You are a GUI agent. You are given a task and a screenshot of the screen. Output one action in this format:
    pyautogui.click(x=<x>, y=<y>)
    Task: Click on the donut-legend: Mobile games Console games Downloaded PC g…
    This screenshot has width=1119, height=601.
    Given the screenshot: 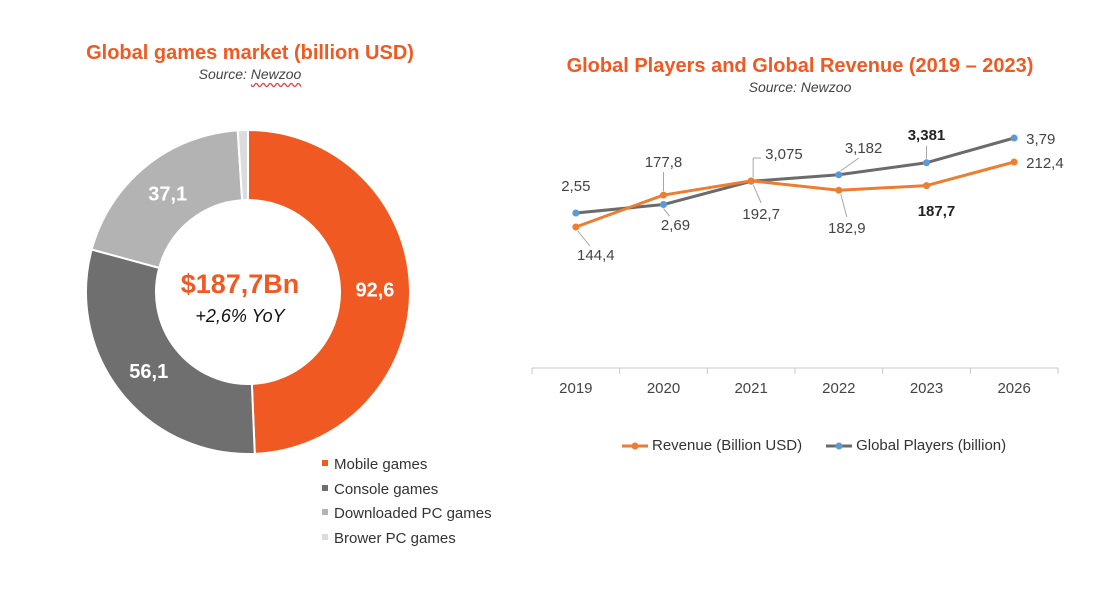 What is the action you would take?
    pyautogui.click(x=407, y=505)
    